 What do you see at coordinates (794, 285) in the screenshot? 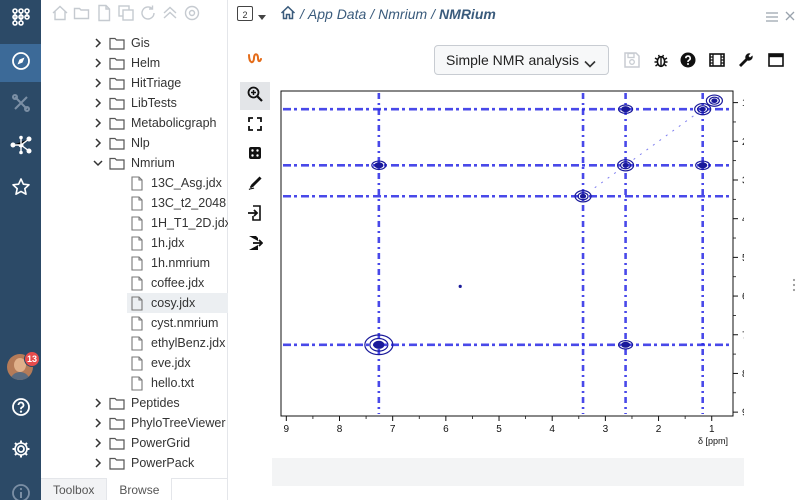
I see `panel-splitter-handle` at bounding box center [794, 285].